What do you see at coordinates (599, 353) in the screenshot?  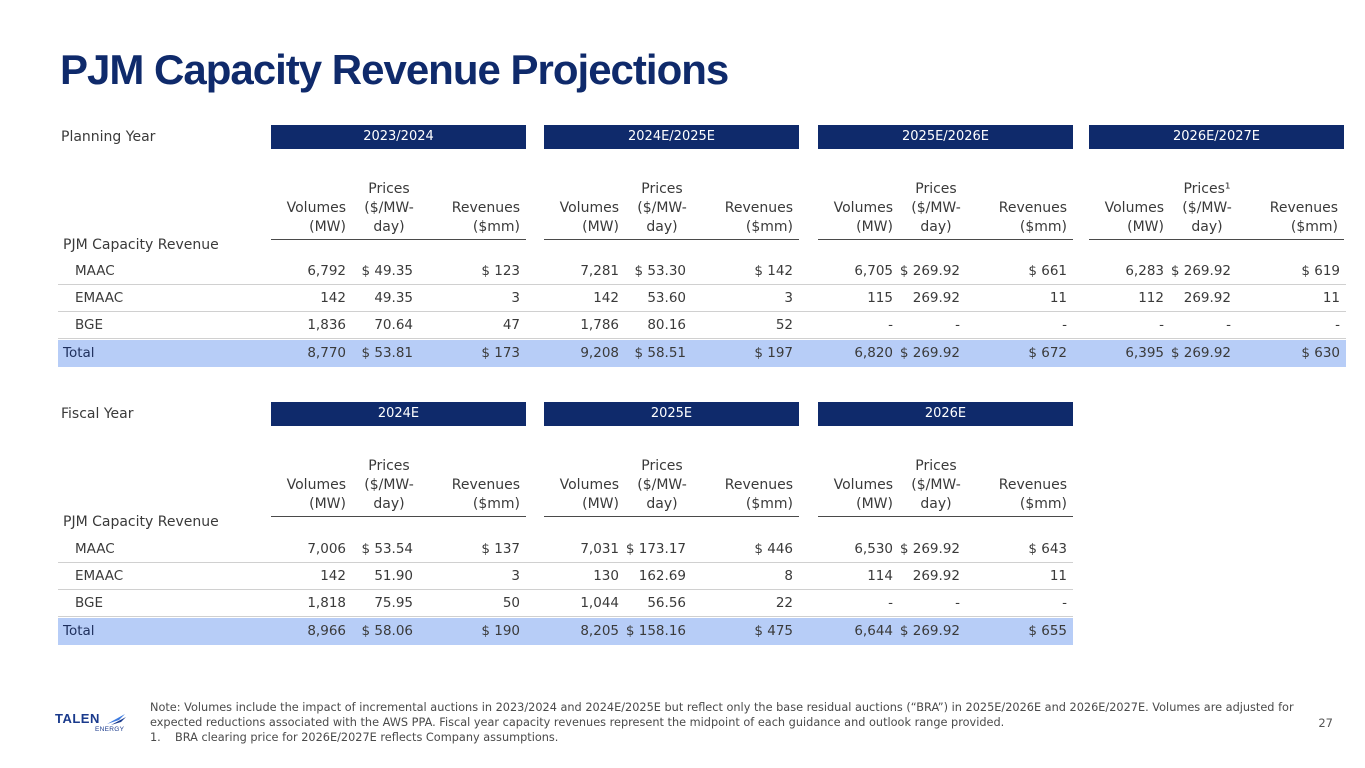 I see `value-cell: 9,208` at bounding box center [599, 353].